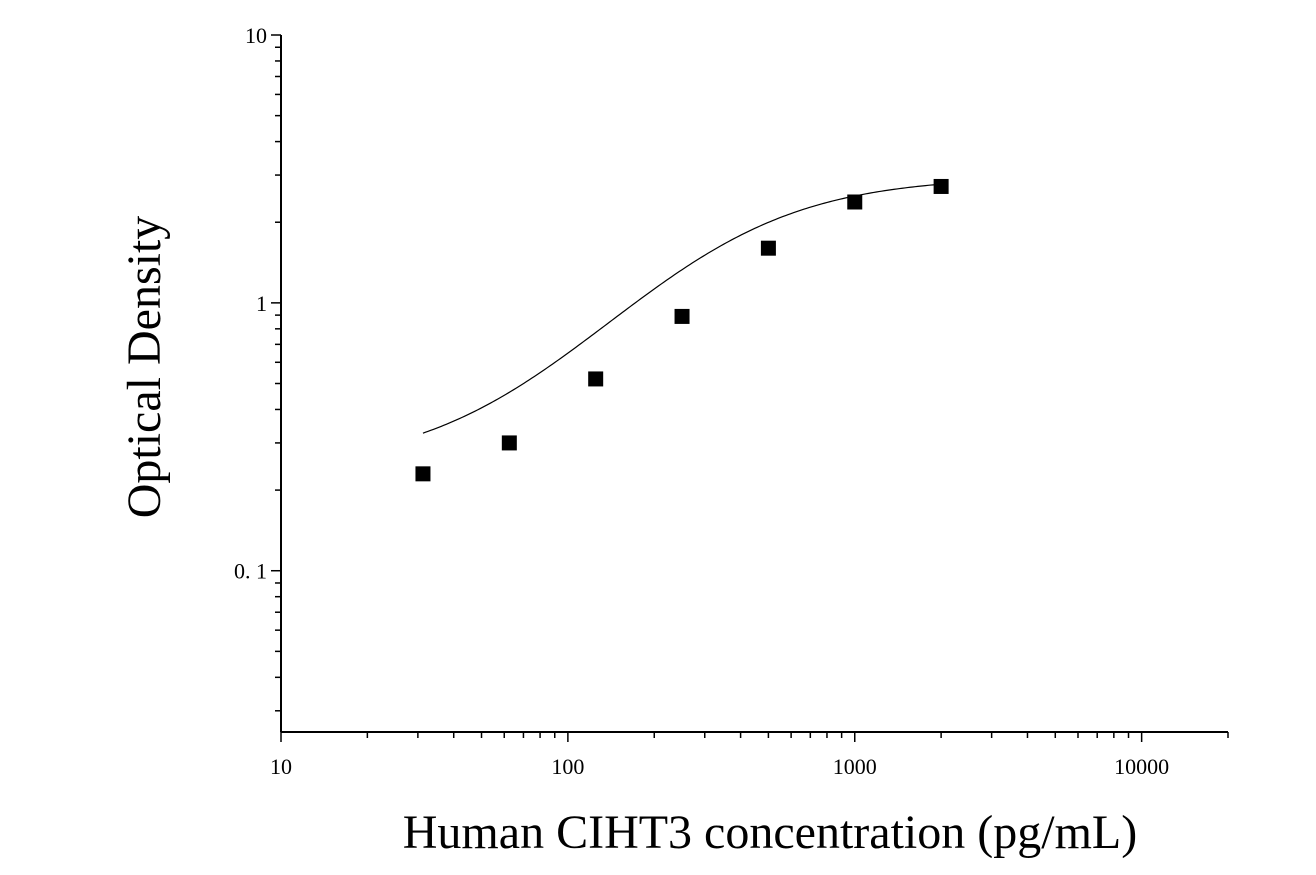 The height and width of the screenshot is (875, 1316). Describe the element at coordinates (256, 35) in the screenshot. I see `y-tick-label: 10` at that location.